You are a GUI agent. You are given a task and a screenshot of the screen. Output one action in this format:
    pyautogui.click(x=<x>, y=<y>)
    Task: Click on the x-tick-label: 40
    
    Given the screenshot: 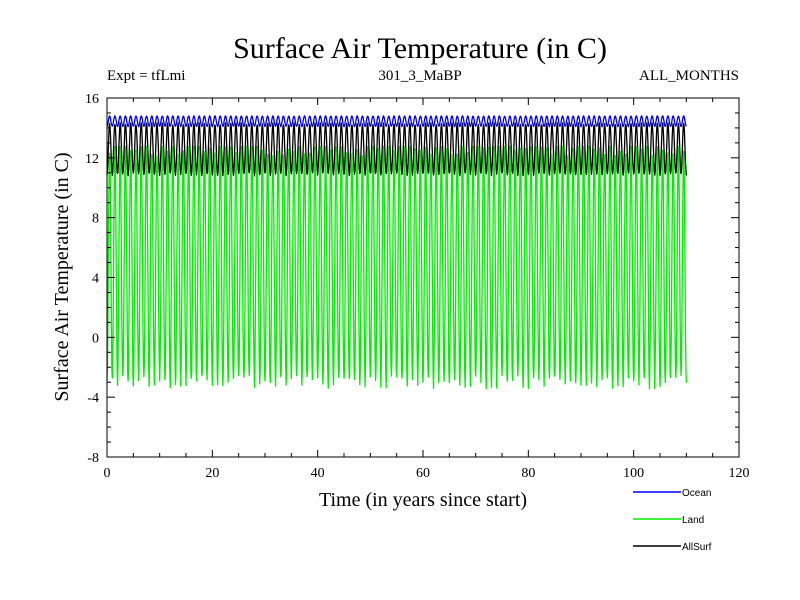 What is the action you would take?
    pyautogui.click(x=318, y=473)
    